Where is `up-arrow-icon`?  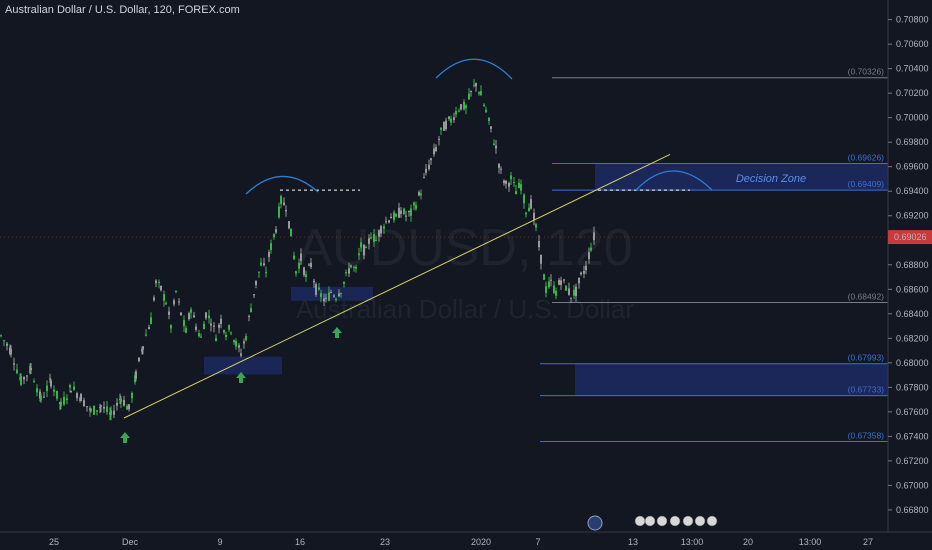 up-arrow-icon is located at coordinates (125, 437).